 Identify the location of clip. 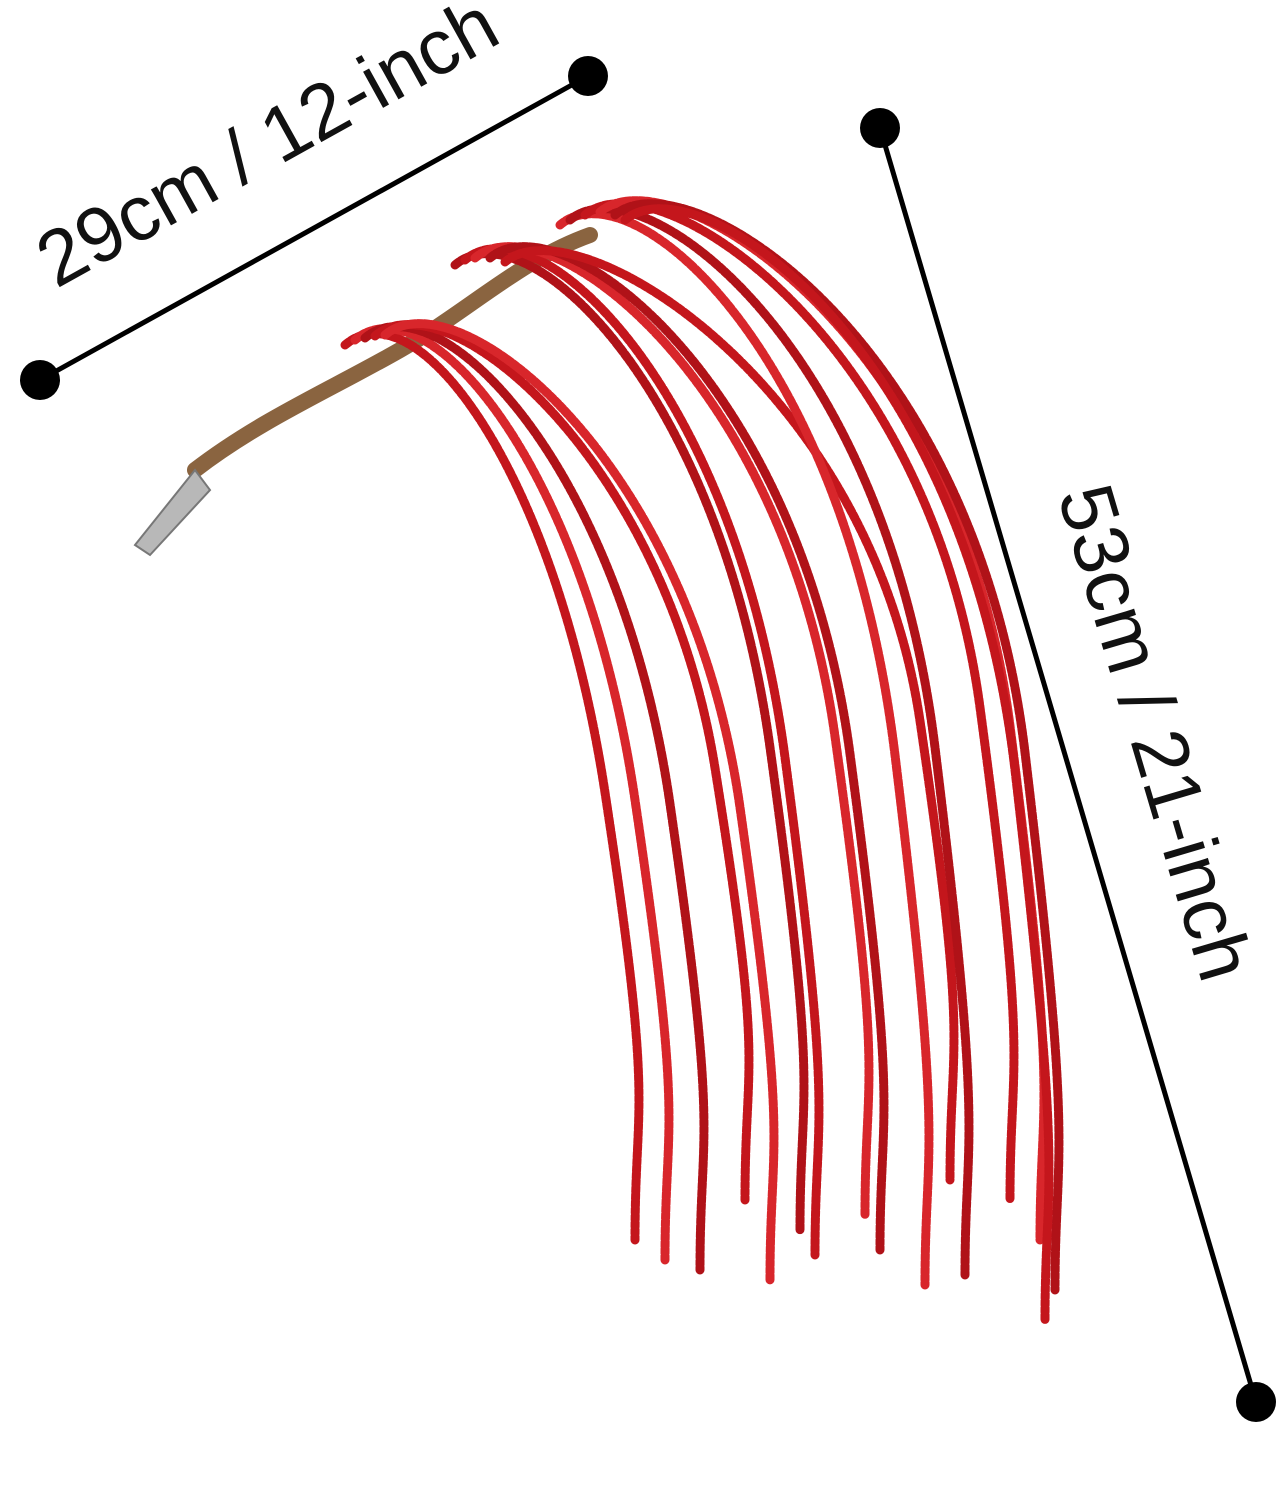
(172, 512).